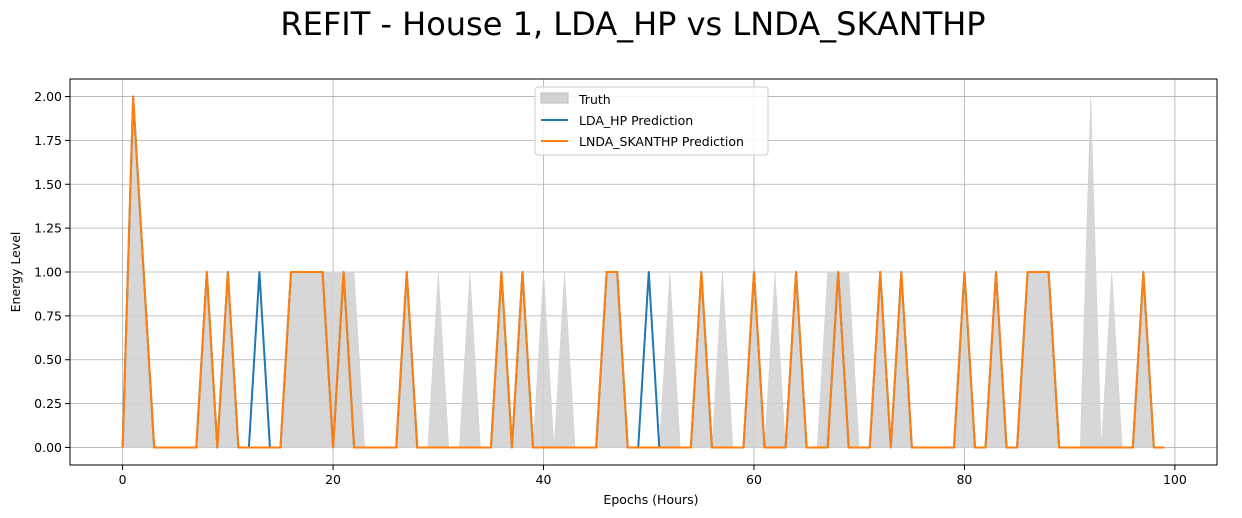 This screenshot has height=518, width=1242. Describe the element at coordinates (544, 479) in the screenshot. I see `x-tick-label: 40` at that location.